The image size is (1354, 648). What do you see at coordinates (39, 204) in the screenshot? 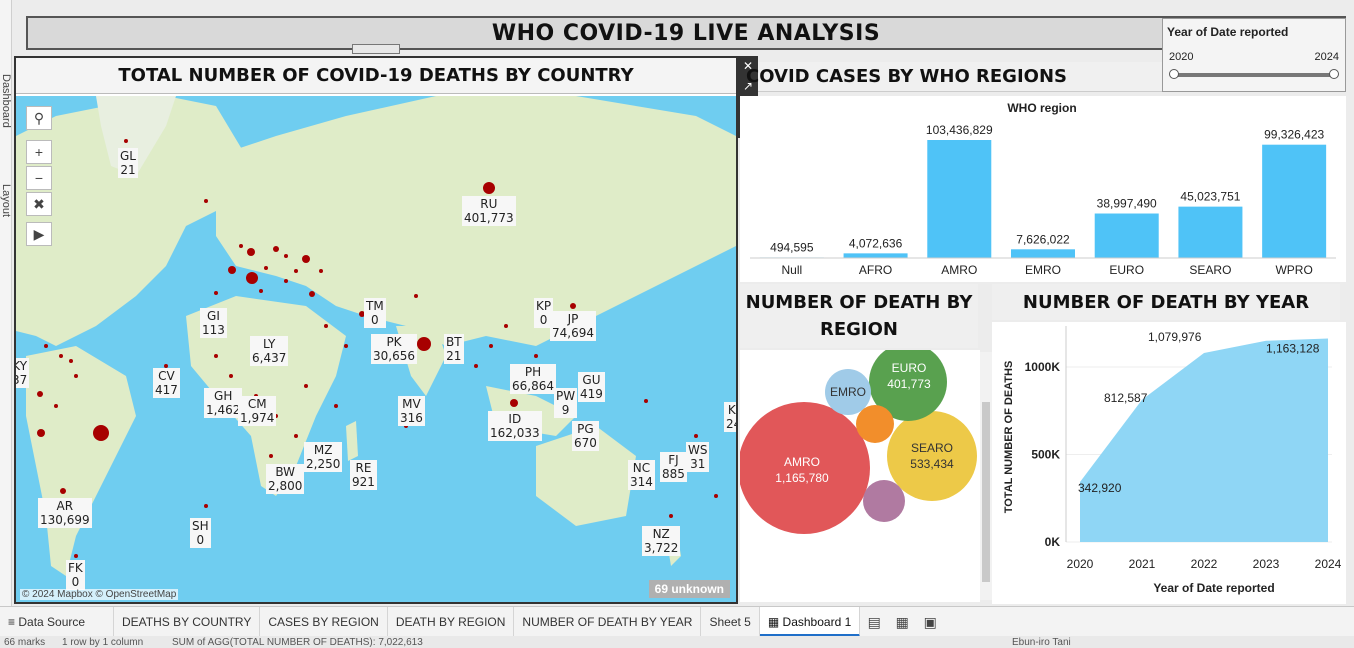
I see `reset-map-icon: ✖` at bounding box center [39, 204].